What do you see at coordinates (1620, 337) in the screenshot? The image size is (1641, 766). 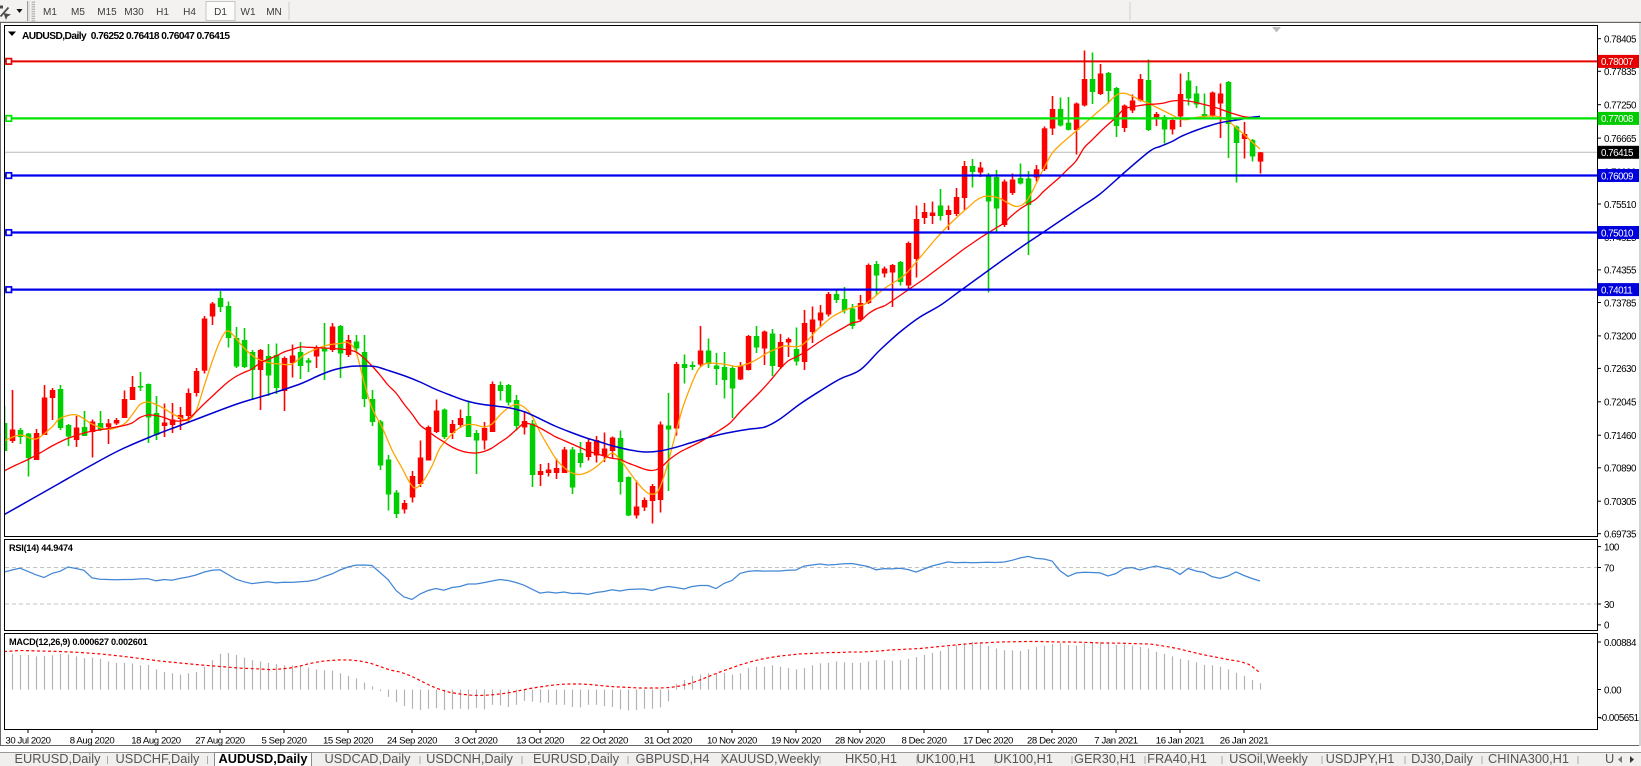 I see `svg-text: 0.73200` at bounding box center [1620, 337].